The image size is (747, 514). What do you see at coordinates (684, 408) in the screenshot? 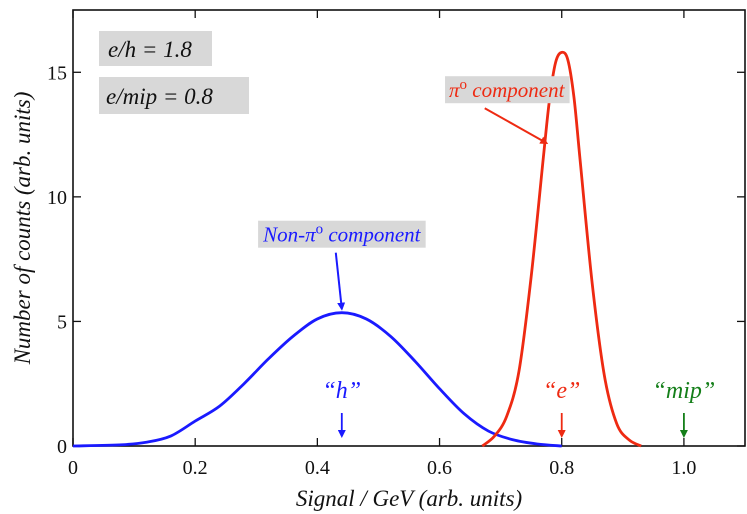
I see `marker-2: “mip”` at bounding box center [684, 408].